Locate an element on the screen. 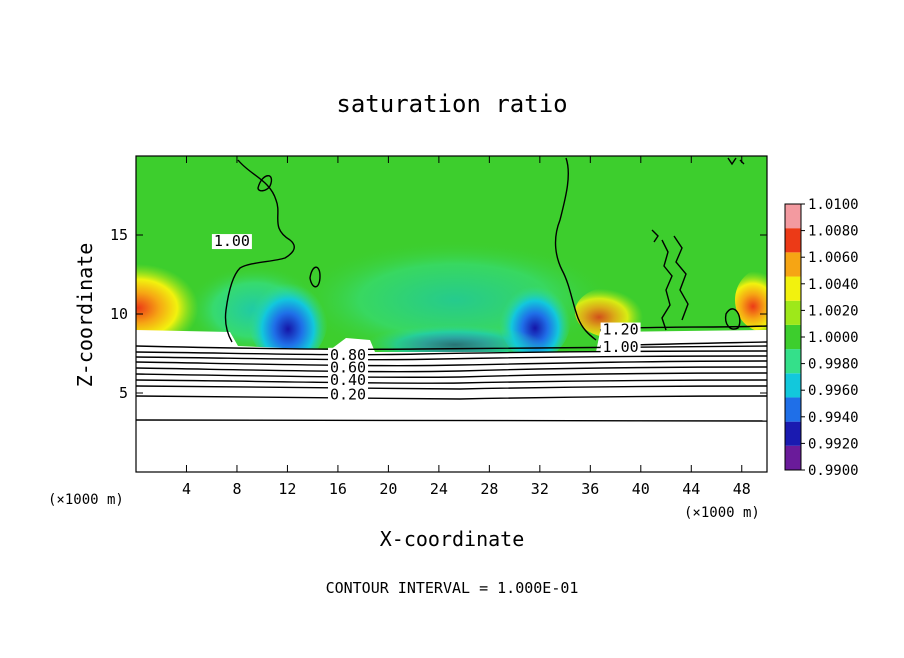 The height and width of the screenshot is (658, 904). x-tick-label: 8 is located at coordinates (236, 489).